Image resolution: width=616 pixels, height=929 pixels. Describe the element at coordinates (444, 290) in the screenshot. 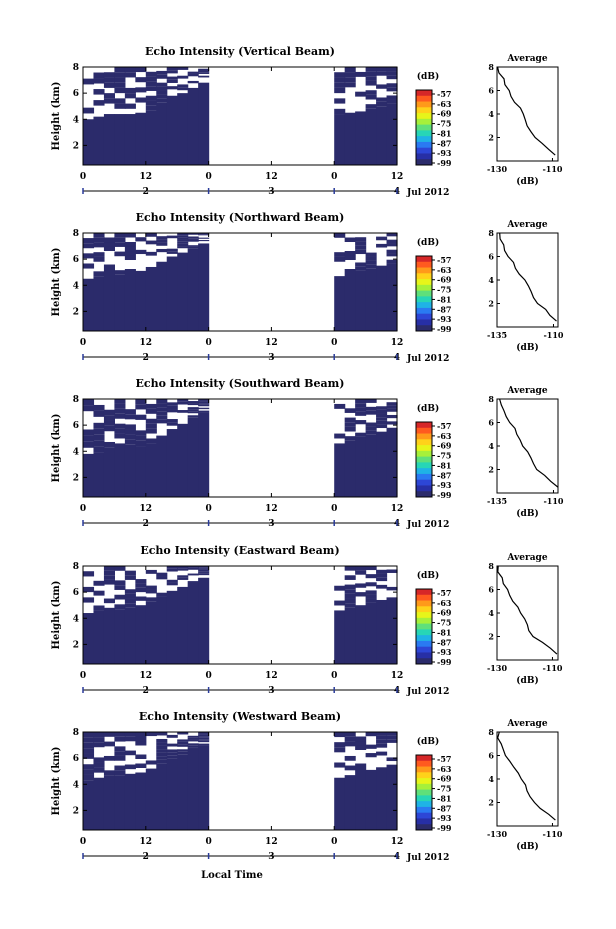

I see `colorbar-tick-label: -75` at that location.